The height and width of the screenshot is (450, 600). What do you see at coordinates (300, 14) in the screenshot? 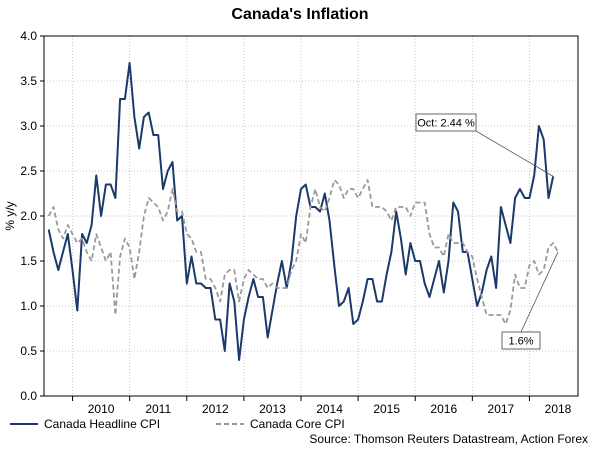
I see `chart-title: Canada's Inflation` at bounding box center [300, 14].